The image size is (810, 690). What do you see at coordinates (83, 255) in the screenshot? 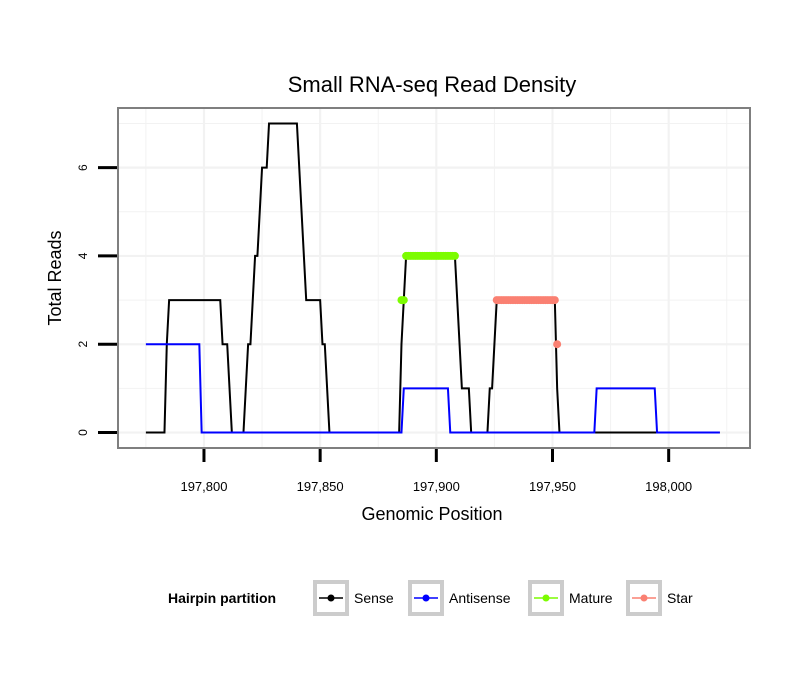
I see `y-tick-label: 4` at bounding box center [83, 255].